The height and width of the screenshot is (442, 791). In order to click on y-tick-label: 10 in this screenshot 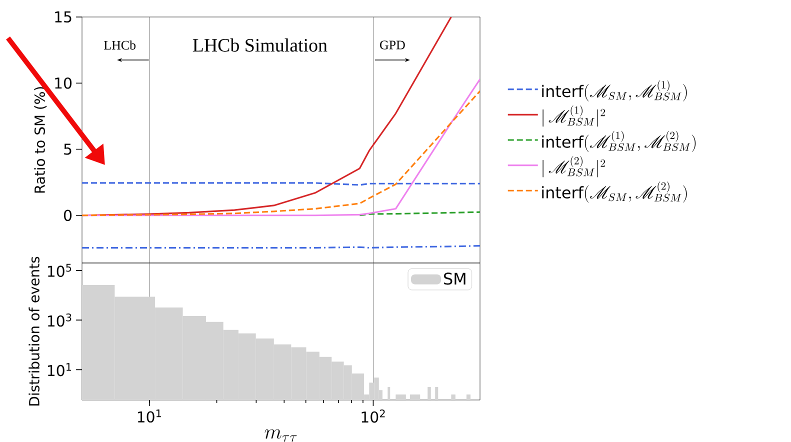, I will do `click(63, 83)`.